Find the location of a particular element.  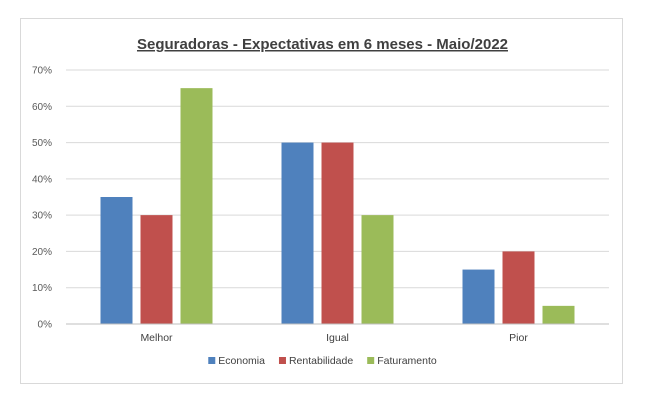

legend-item: Economia is located at coordinates (236, 361).